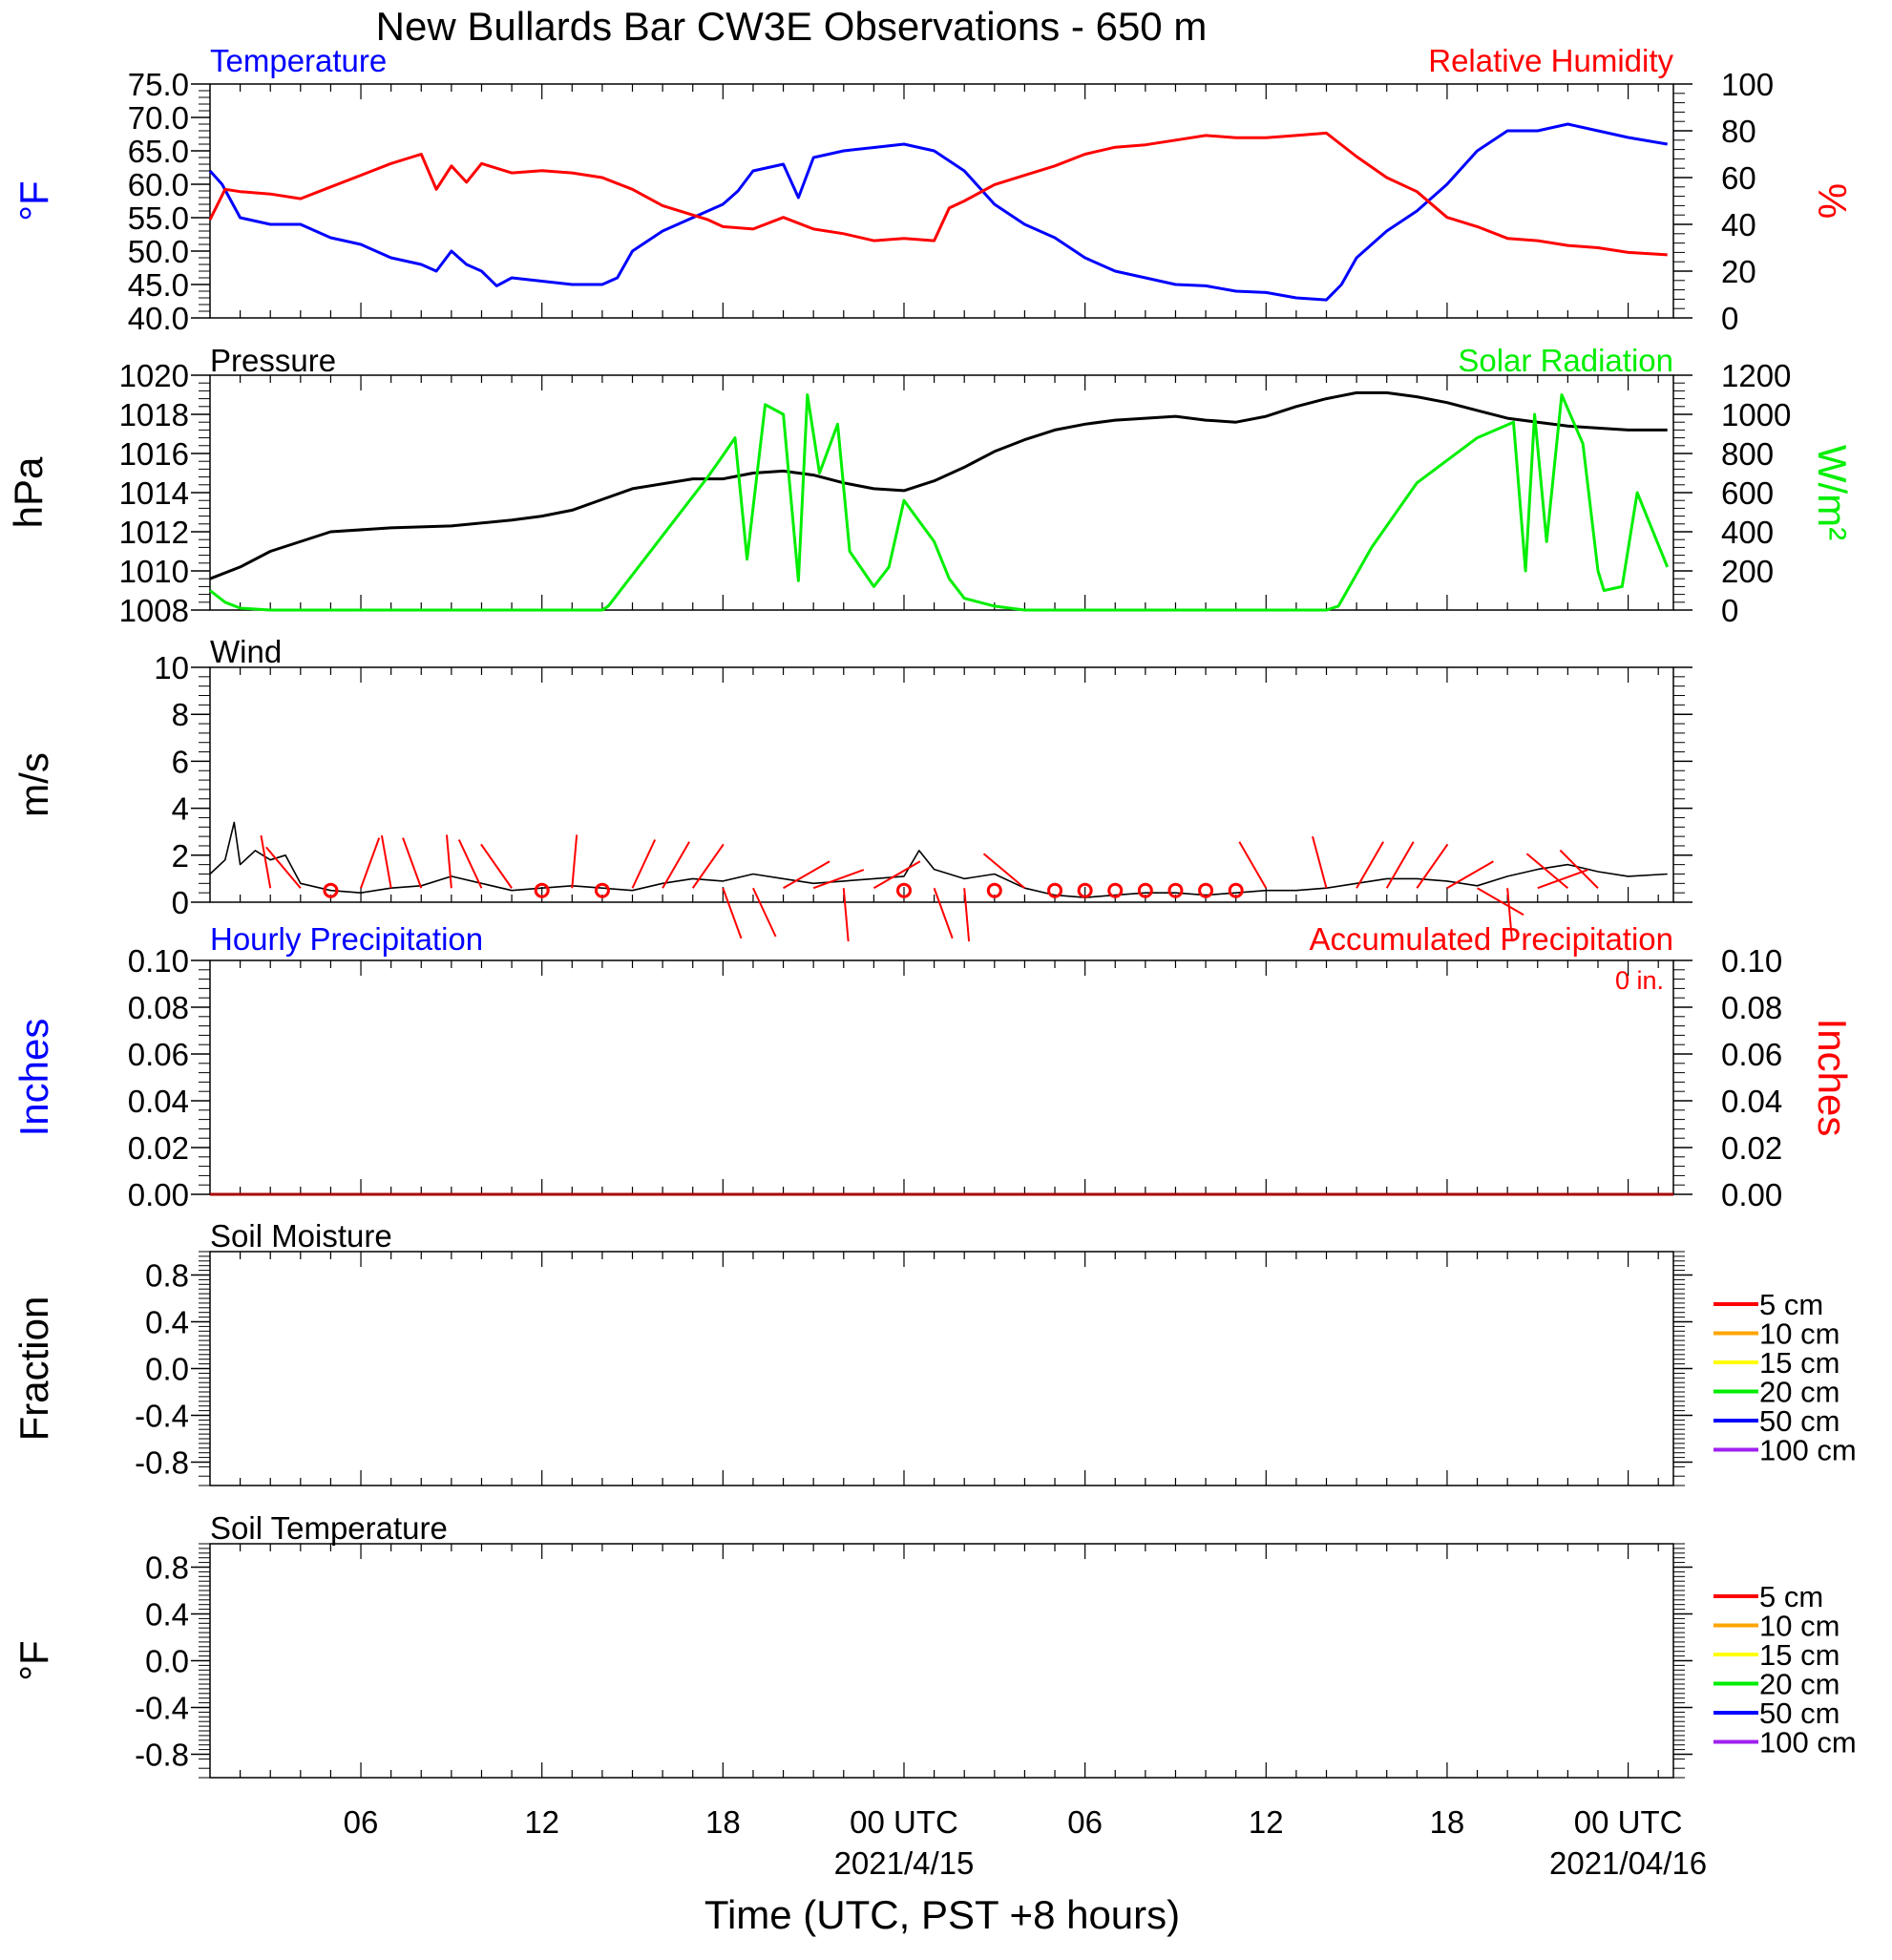 The image size is (1892, 1960). Describe the element at coordinates (158, 1054) in the screenshot. I see `y-tick-label-left: 0.06` at that location.